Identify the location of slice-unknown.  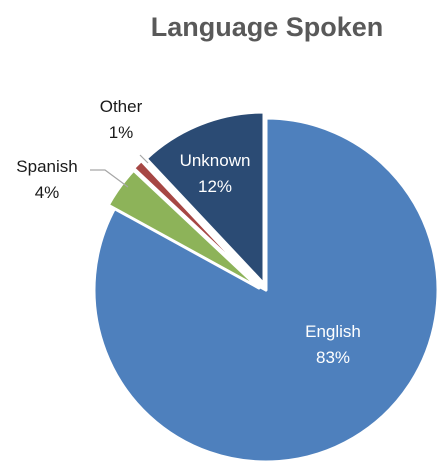
(205, 198).